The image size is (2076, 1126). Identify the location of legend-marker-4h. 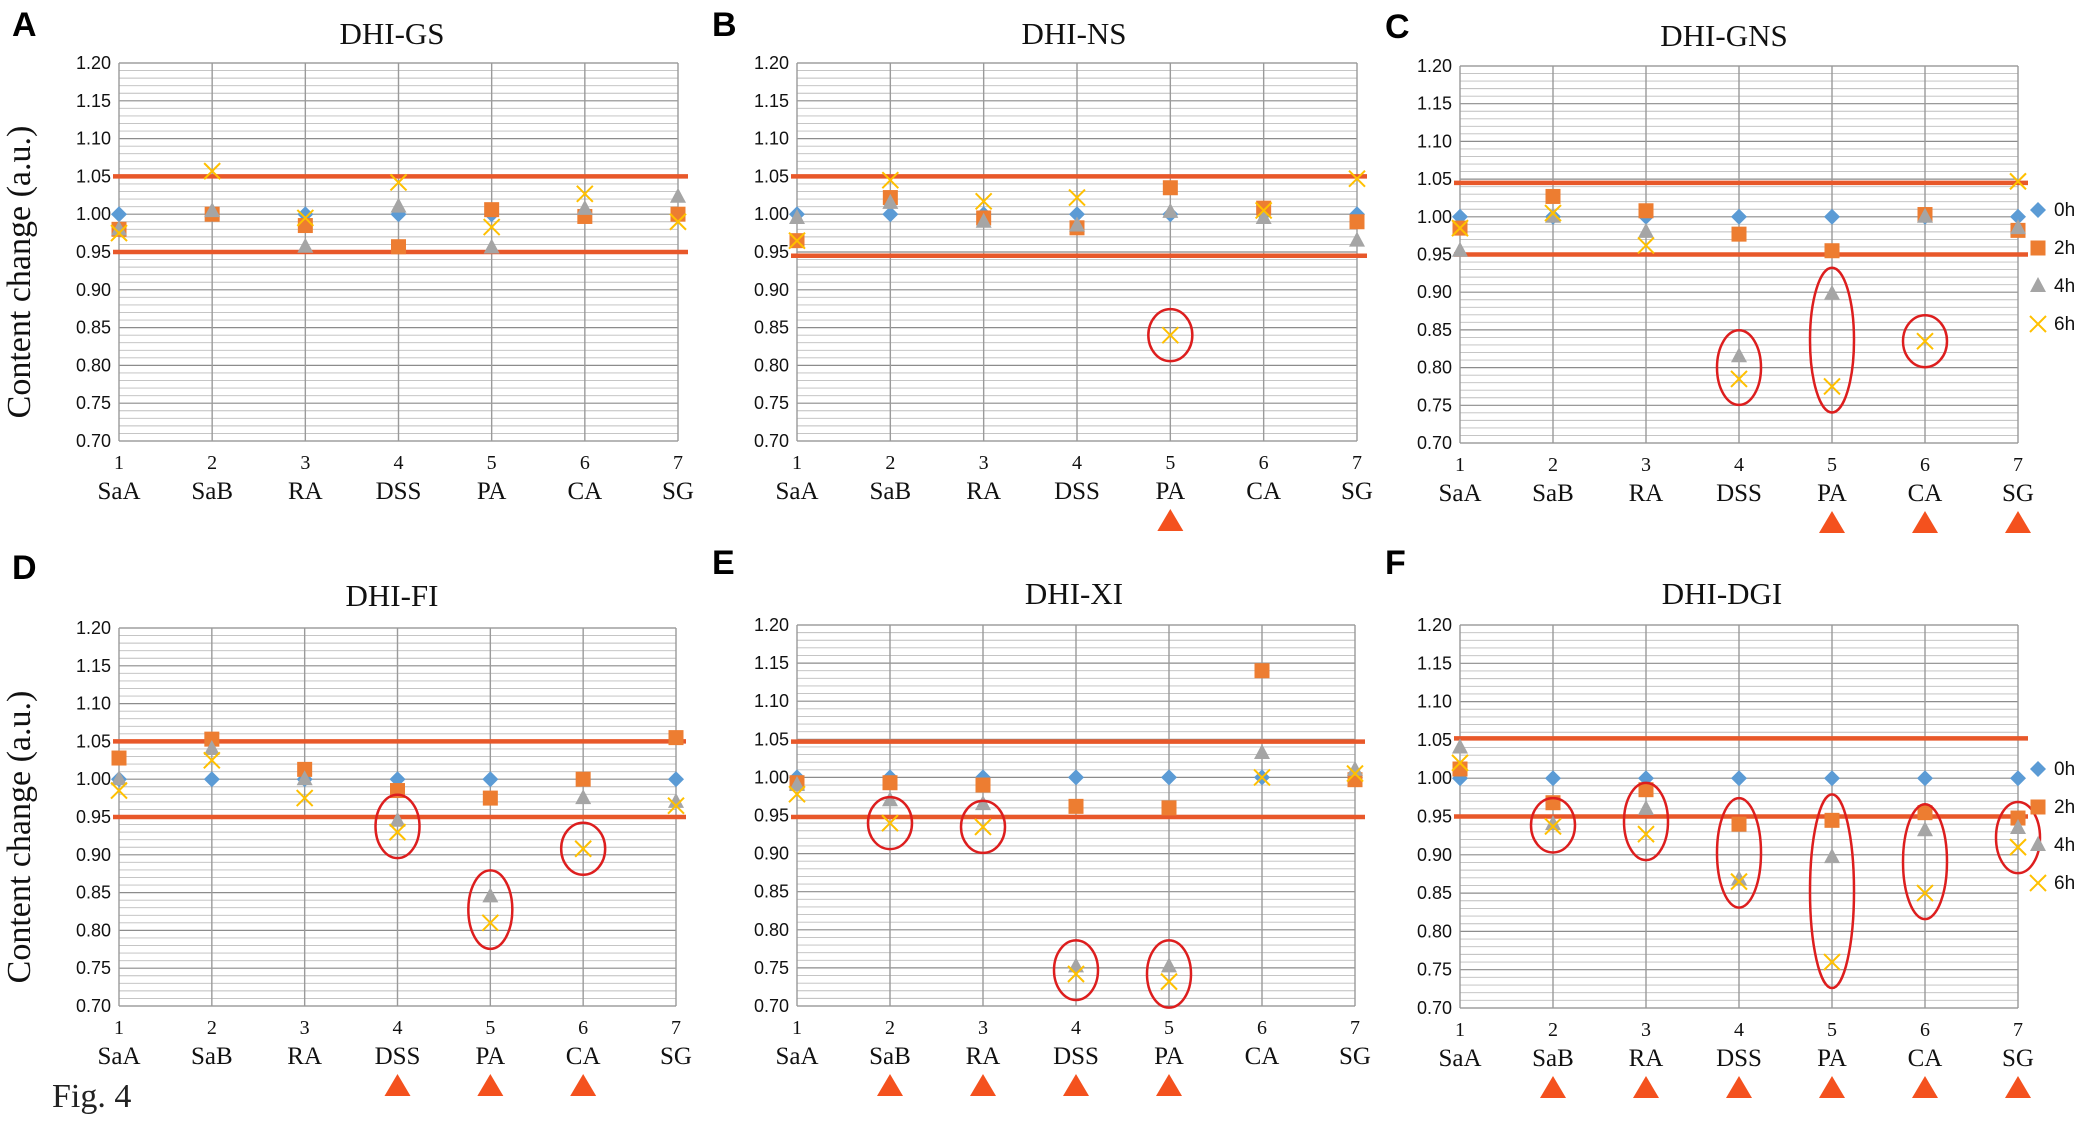
(2038, 843).